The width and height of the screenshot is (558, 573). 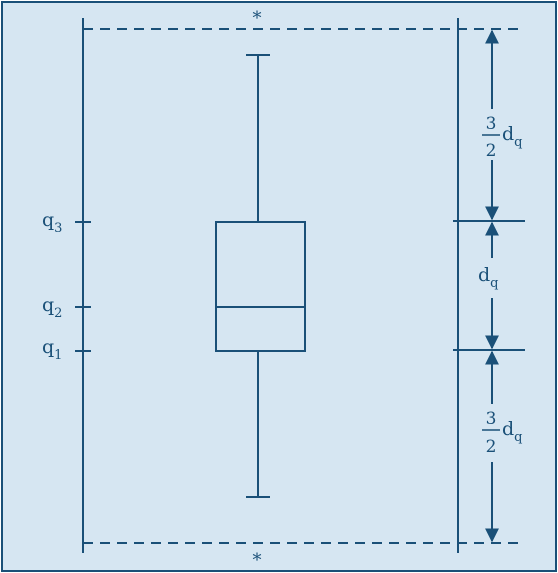 I want to click on q1-label: q1, so click(x=52, y=349).